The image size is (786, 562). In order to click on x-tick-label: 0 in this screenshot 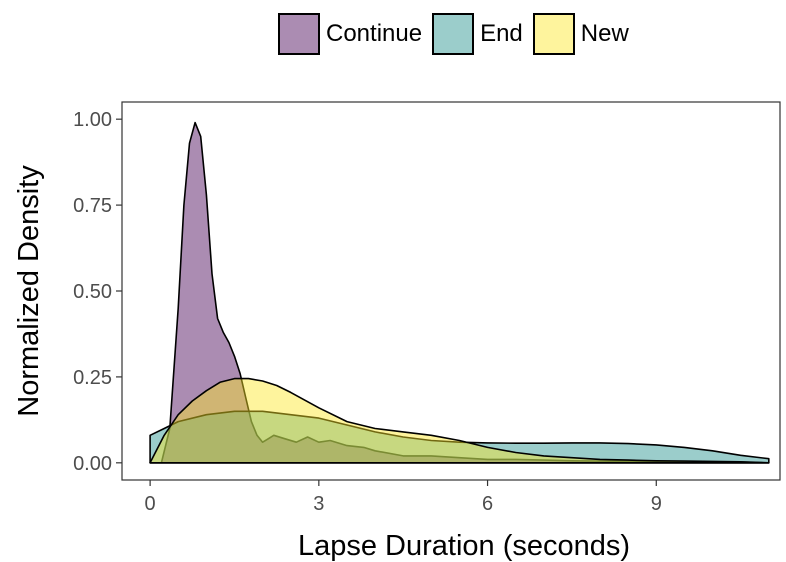, I will do `click(150, 504)`.